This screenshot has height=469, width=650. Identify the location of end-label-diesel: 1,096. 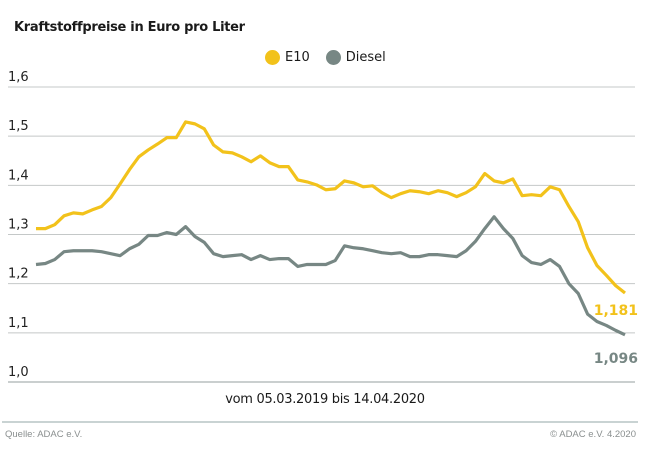
(616, 359).